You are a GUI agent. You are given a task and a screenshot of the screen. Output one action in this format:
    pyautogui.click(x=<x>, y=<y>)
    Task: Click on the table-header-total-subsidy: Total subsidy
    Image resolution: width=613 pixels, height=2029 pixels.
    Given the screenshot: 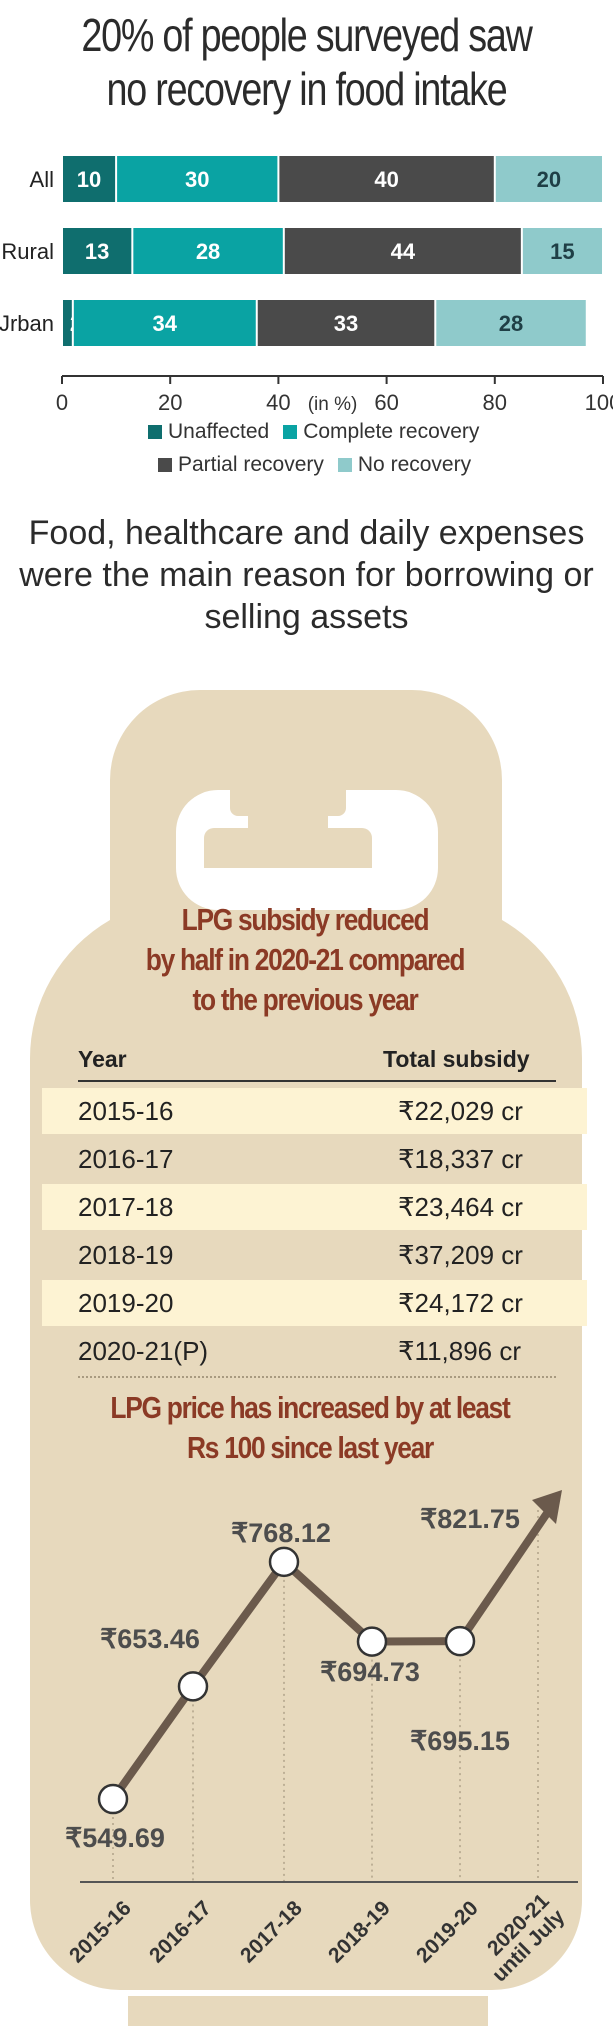 What is the action you would take?
    pyautogui.click(x=456, y=1059)
    